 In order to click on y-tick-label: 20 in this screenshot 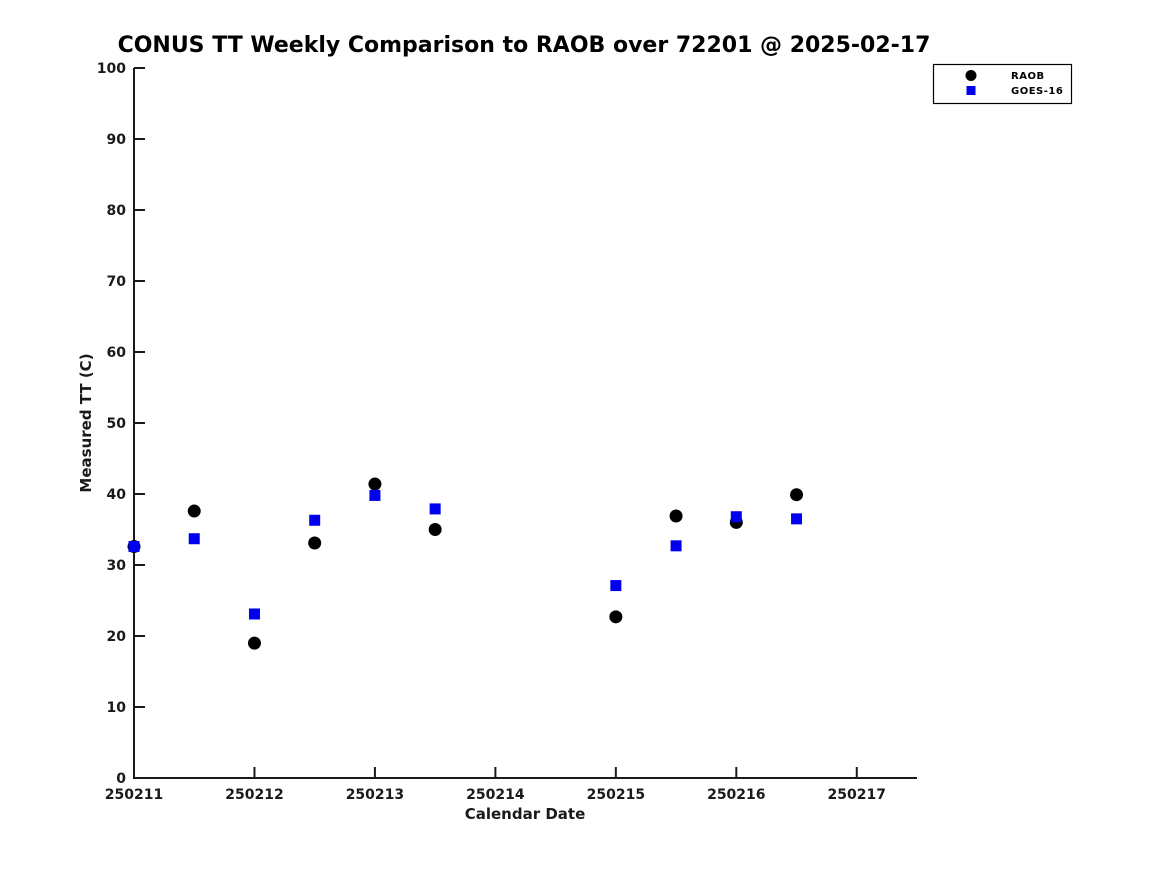, I will do `click(117, 637)`.